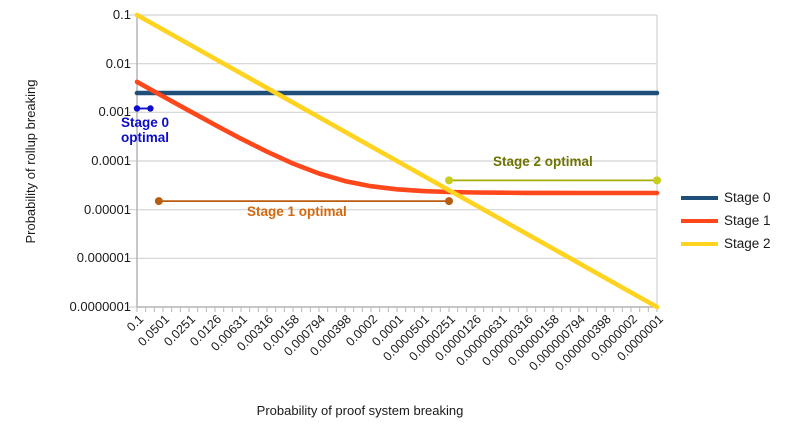 This screenshot has height=443, width=787. What do you see at coordinates (150, 108) in the screenshot?
I see `annotation-dot-stage0-end` at bounding box center [150, 108].